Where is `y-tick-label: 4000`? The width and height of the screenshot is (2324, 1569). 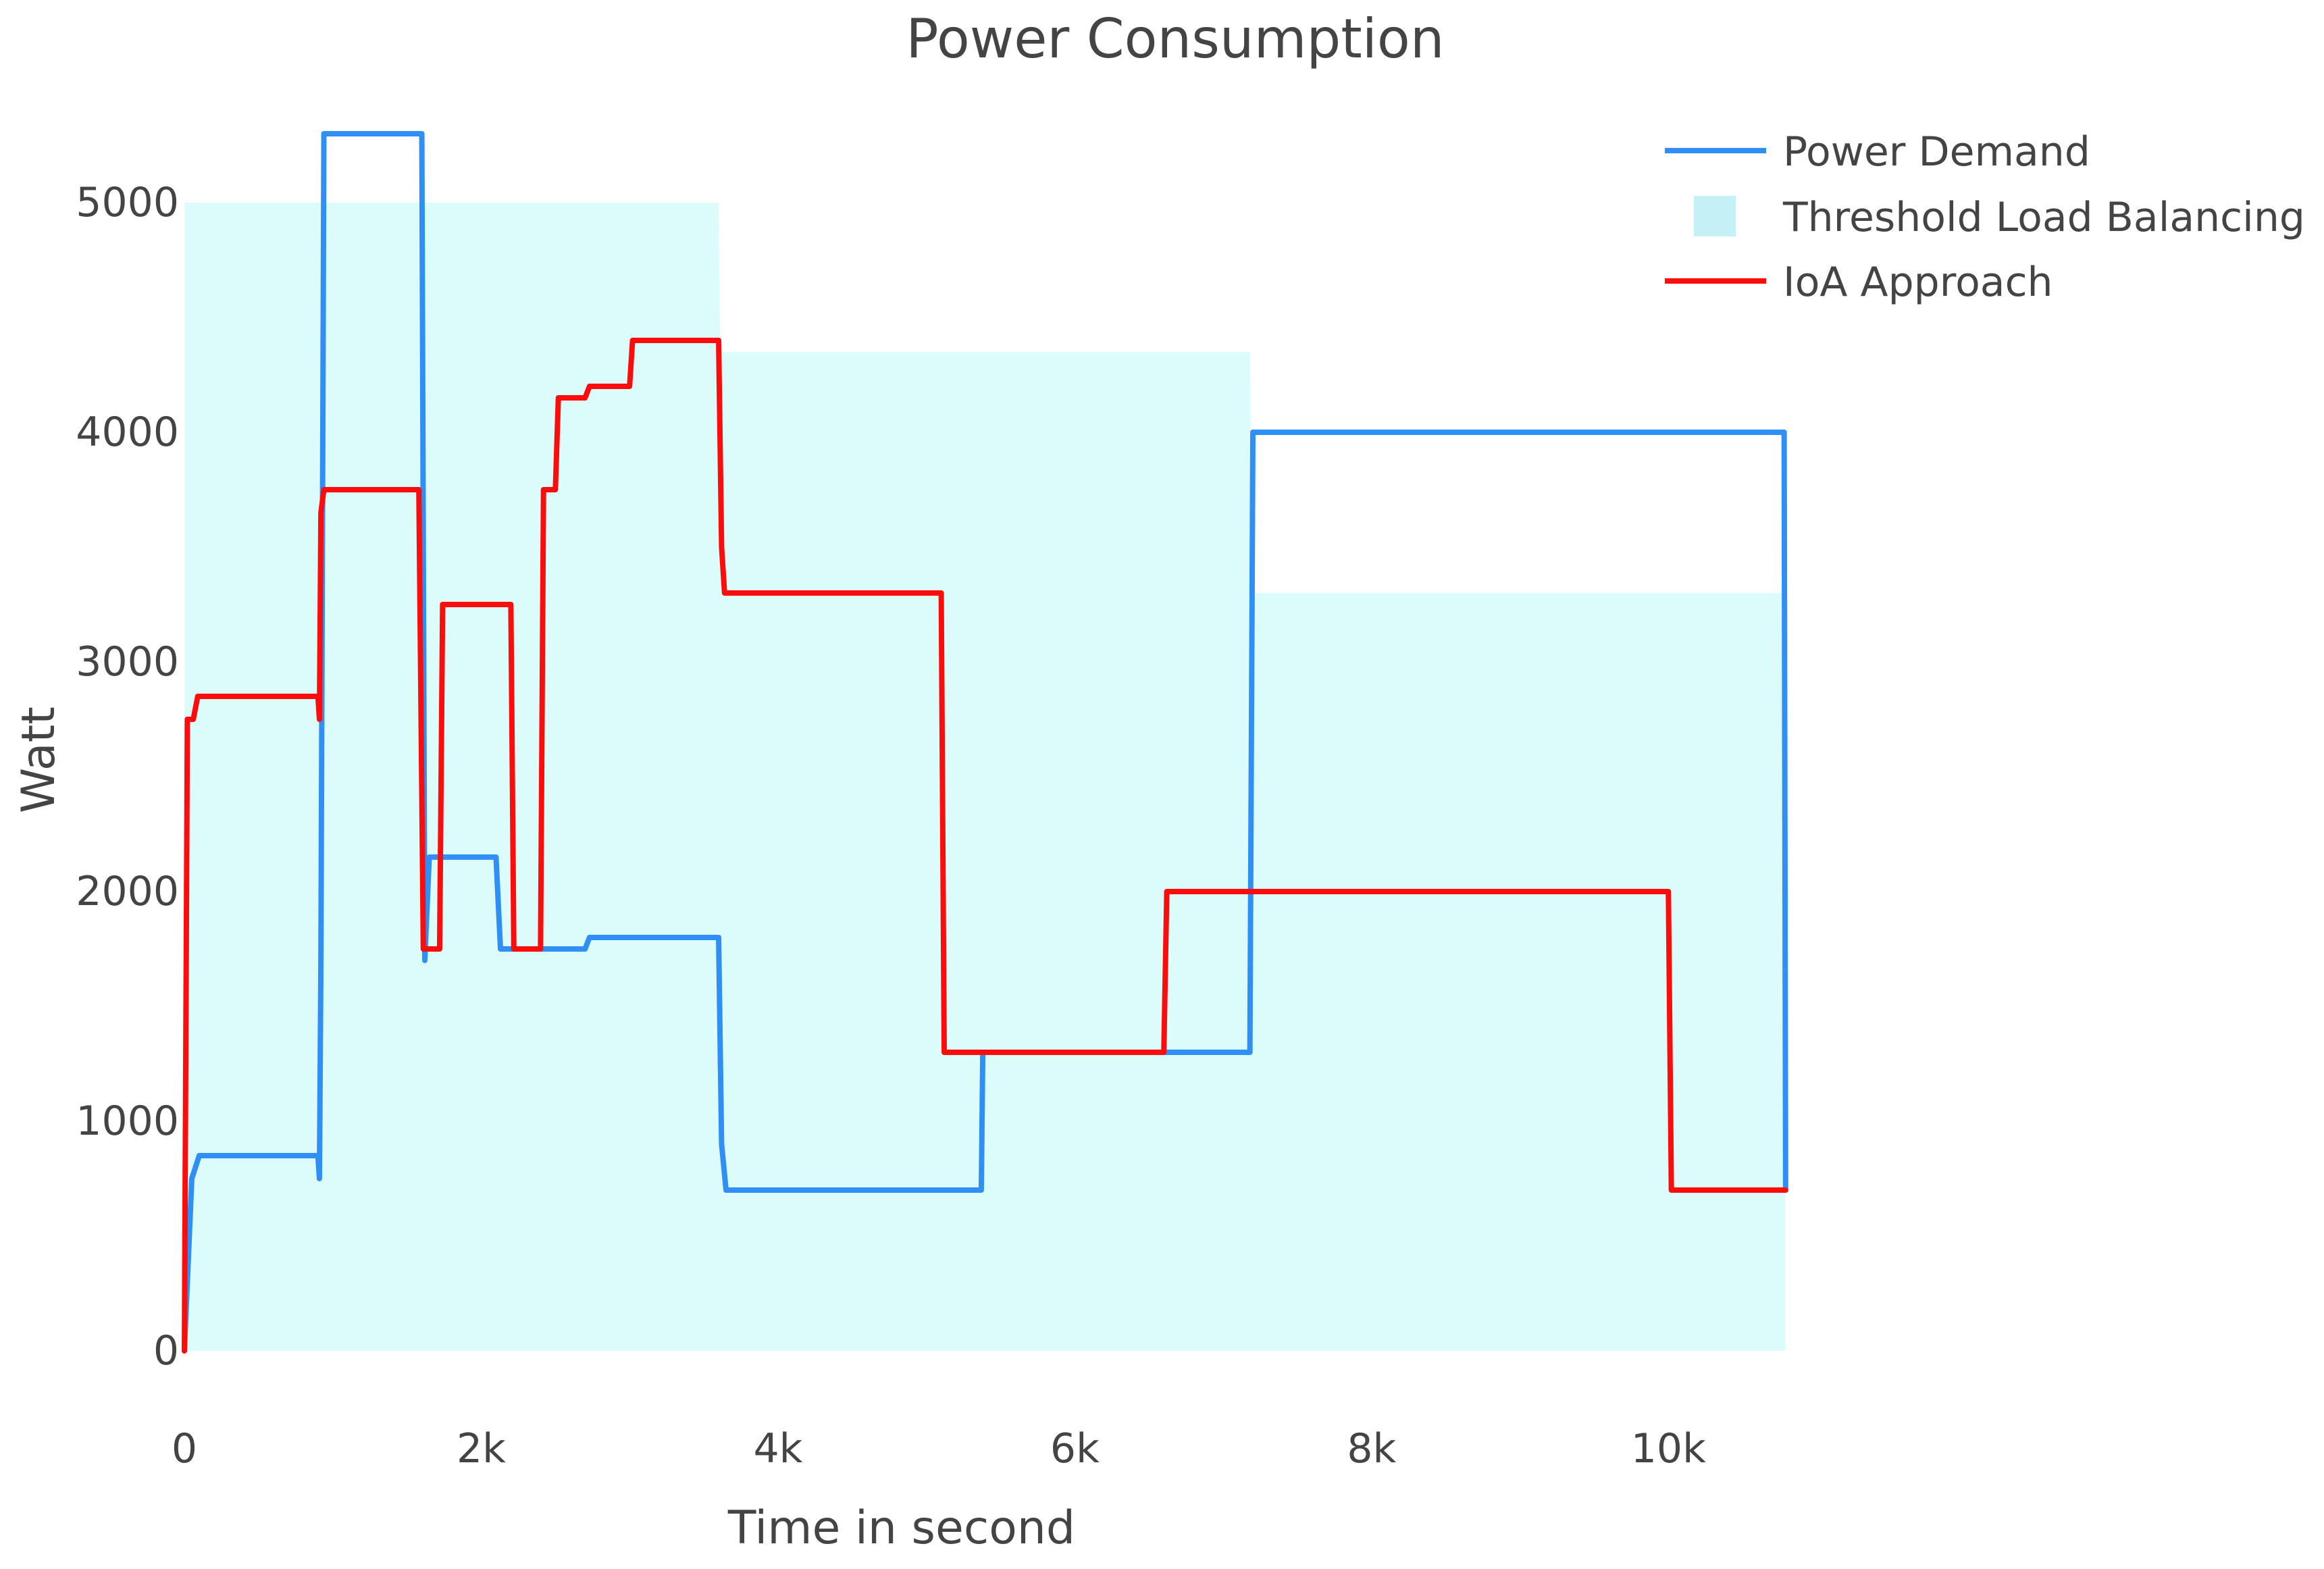
y-tick-label: 4000 is located at coordinates (128, 432).